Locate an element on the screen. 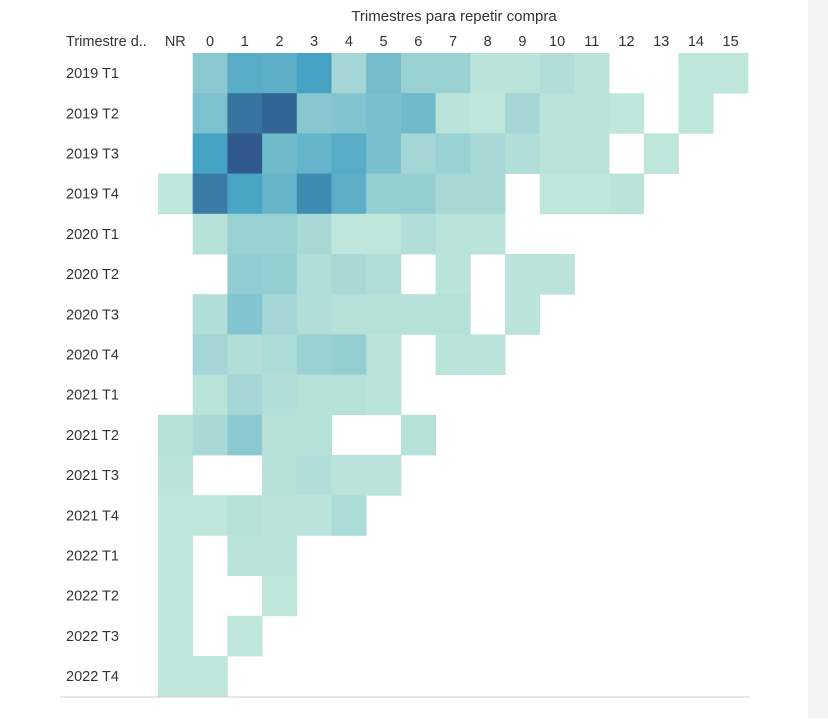 This screenshot has width=828, height=723. heatmap-cell: 2020 T4 / 2 is located at coordinates (280, 354).